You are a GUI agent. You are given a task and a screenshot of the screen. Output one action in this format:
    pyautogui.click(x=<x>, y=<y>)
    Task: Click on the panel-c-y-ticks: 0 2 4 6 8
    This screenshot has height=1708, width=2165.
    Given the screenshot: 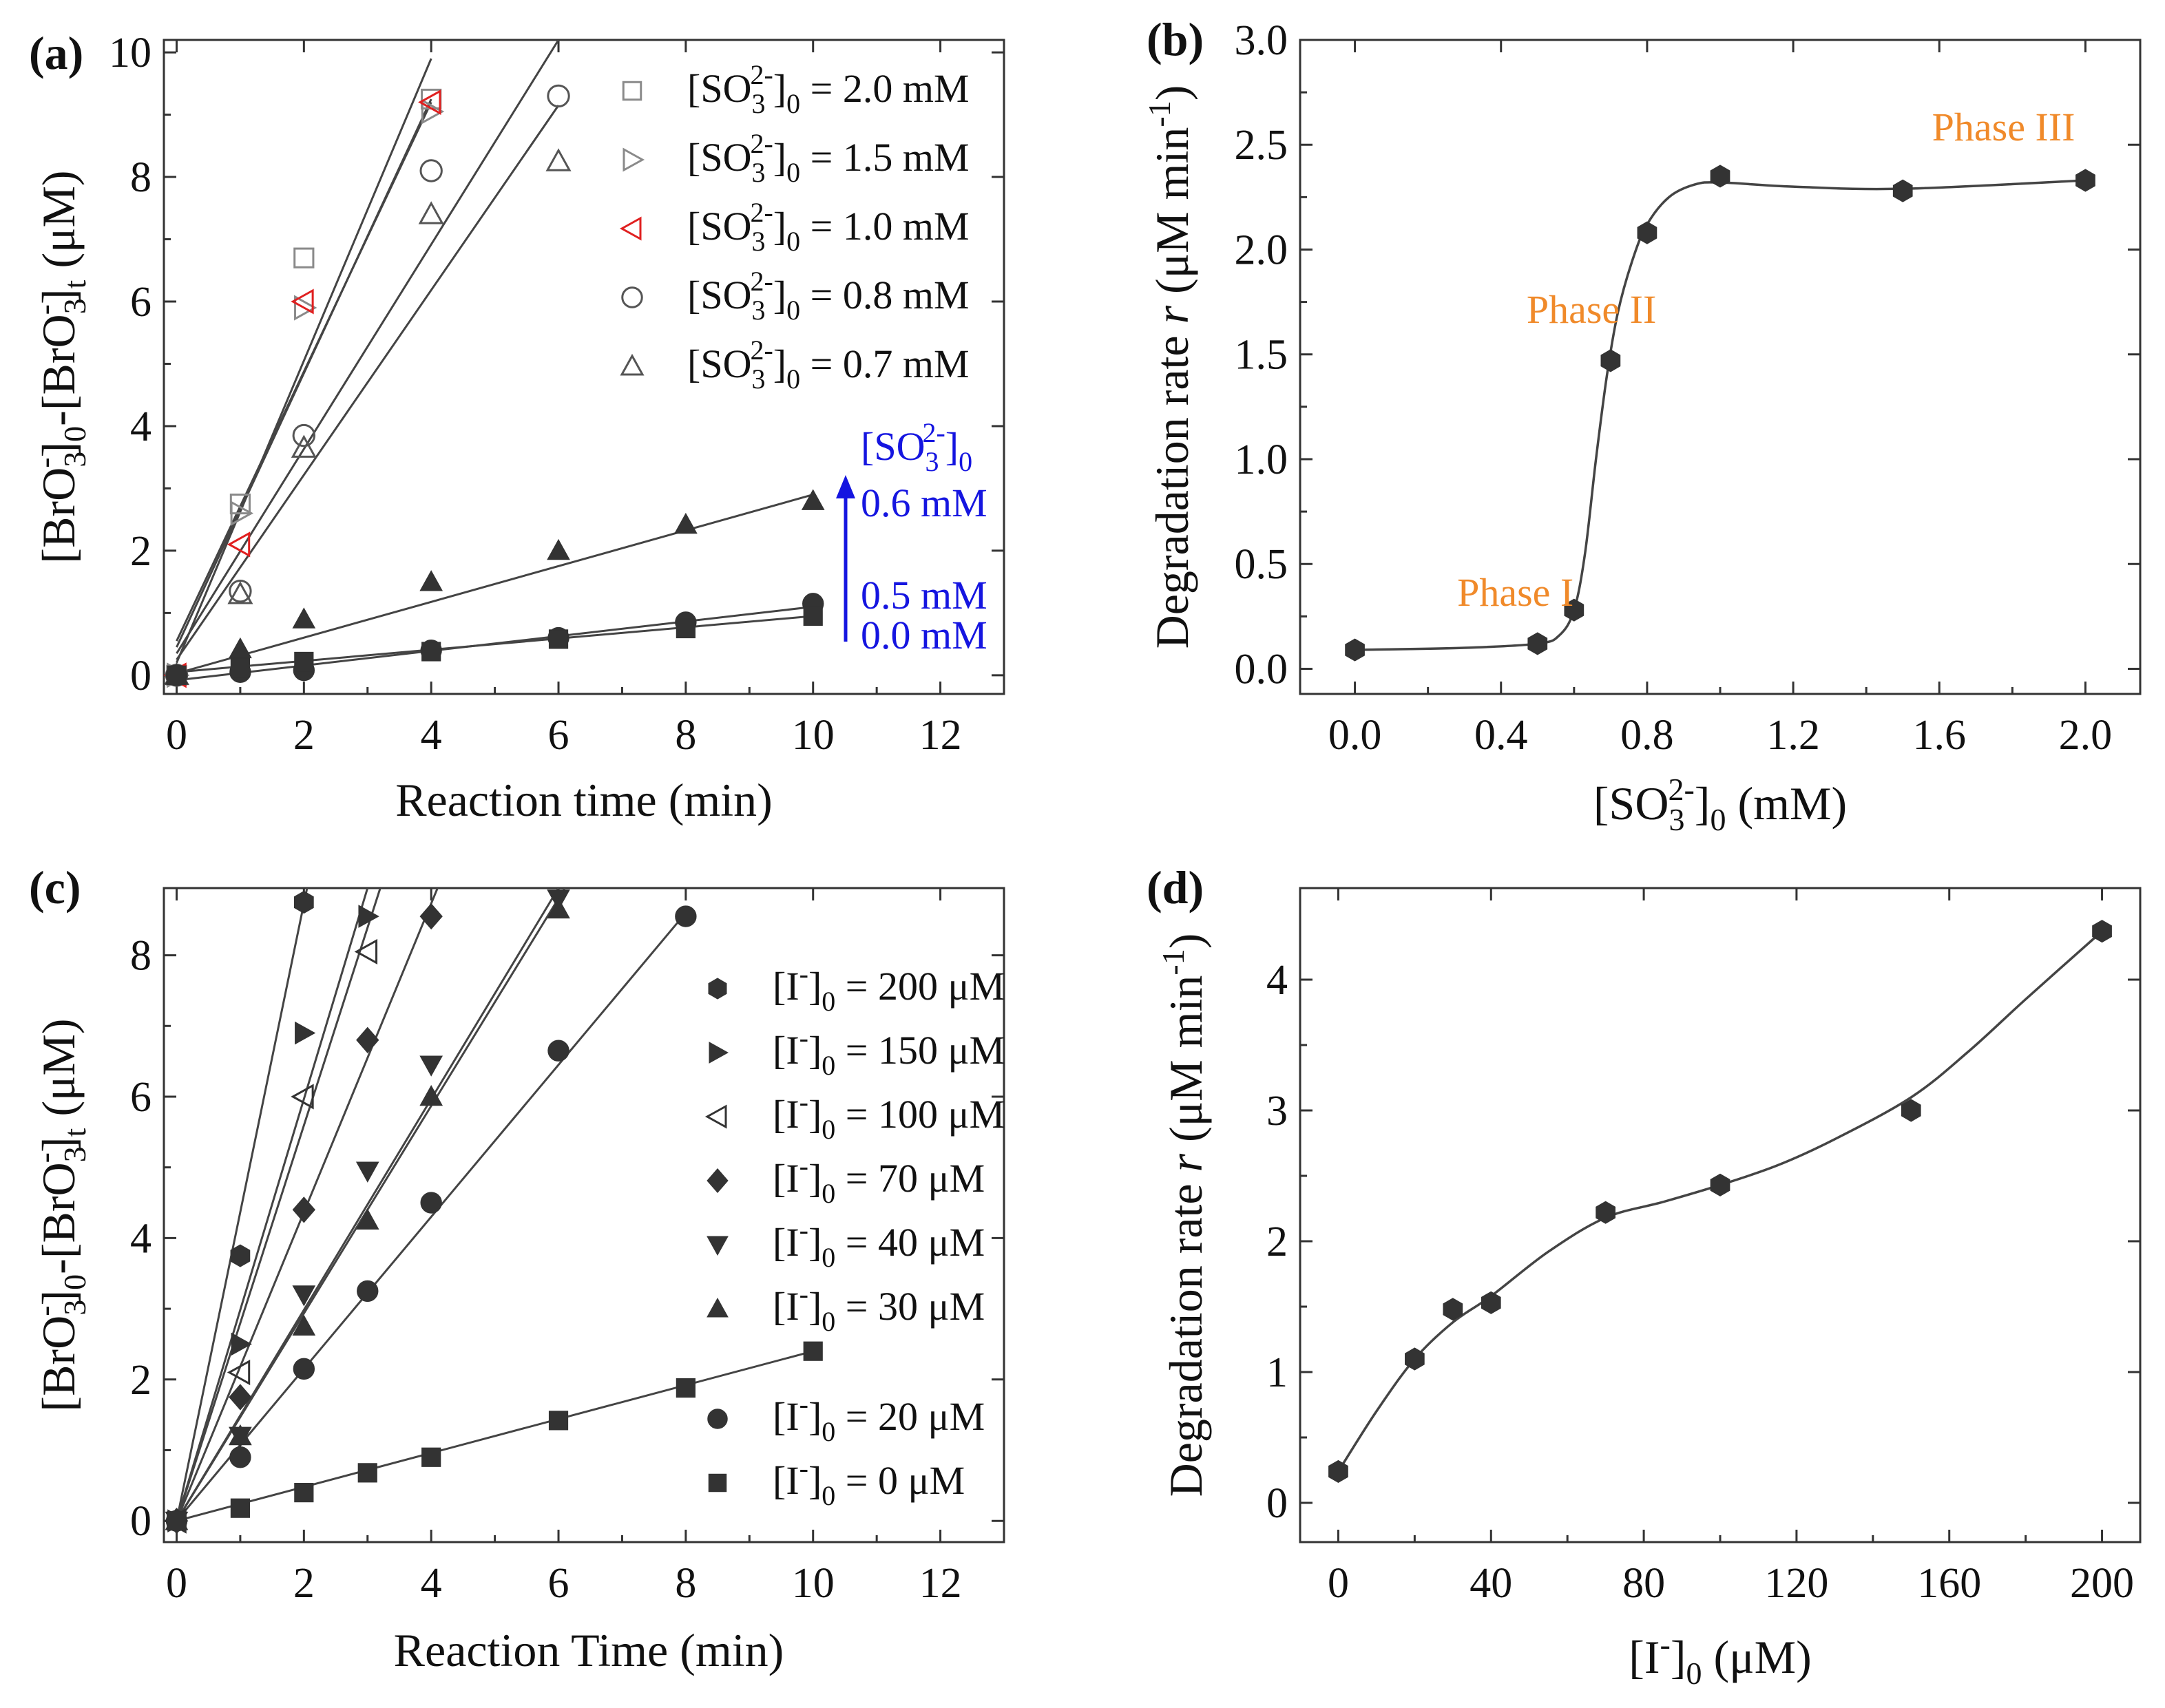 What is the action you would take?
    pyautogui.click(x=567, y=1239)
    